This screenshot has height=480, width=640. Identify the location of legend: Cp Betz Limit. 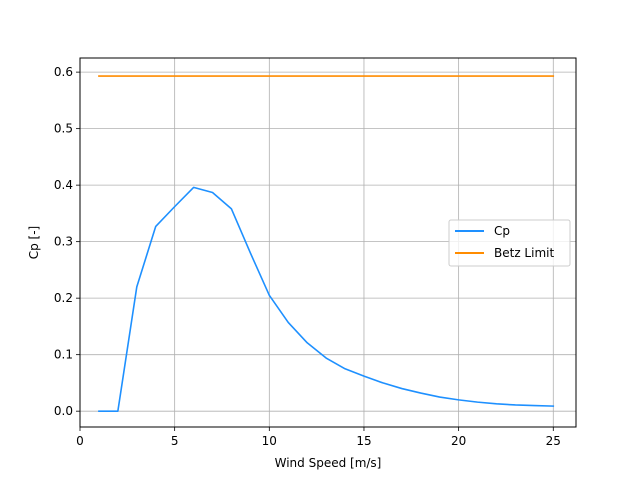
(509, 243).